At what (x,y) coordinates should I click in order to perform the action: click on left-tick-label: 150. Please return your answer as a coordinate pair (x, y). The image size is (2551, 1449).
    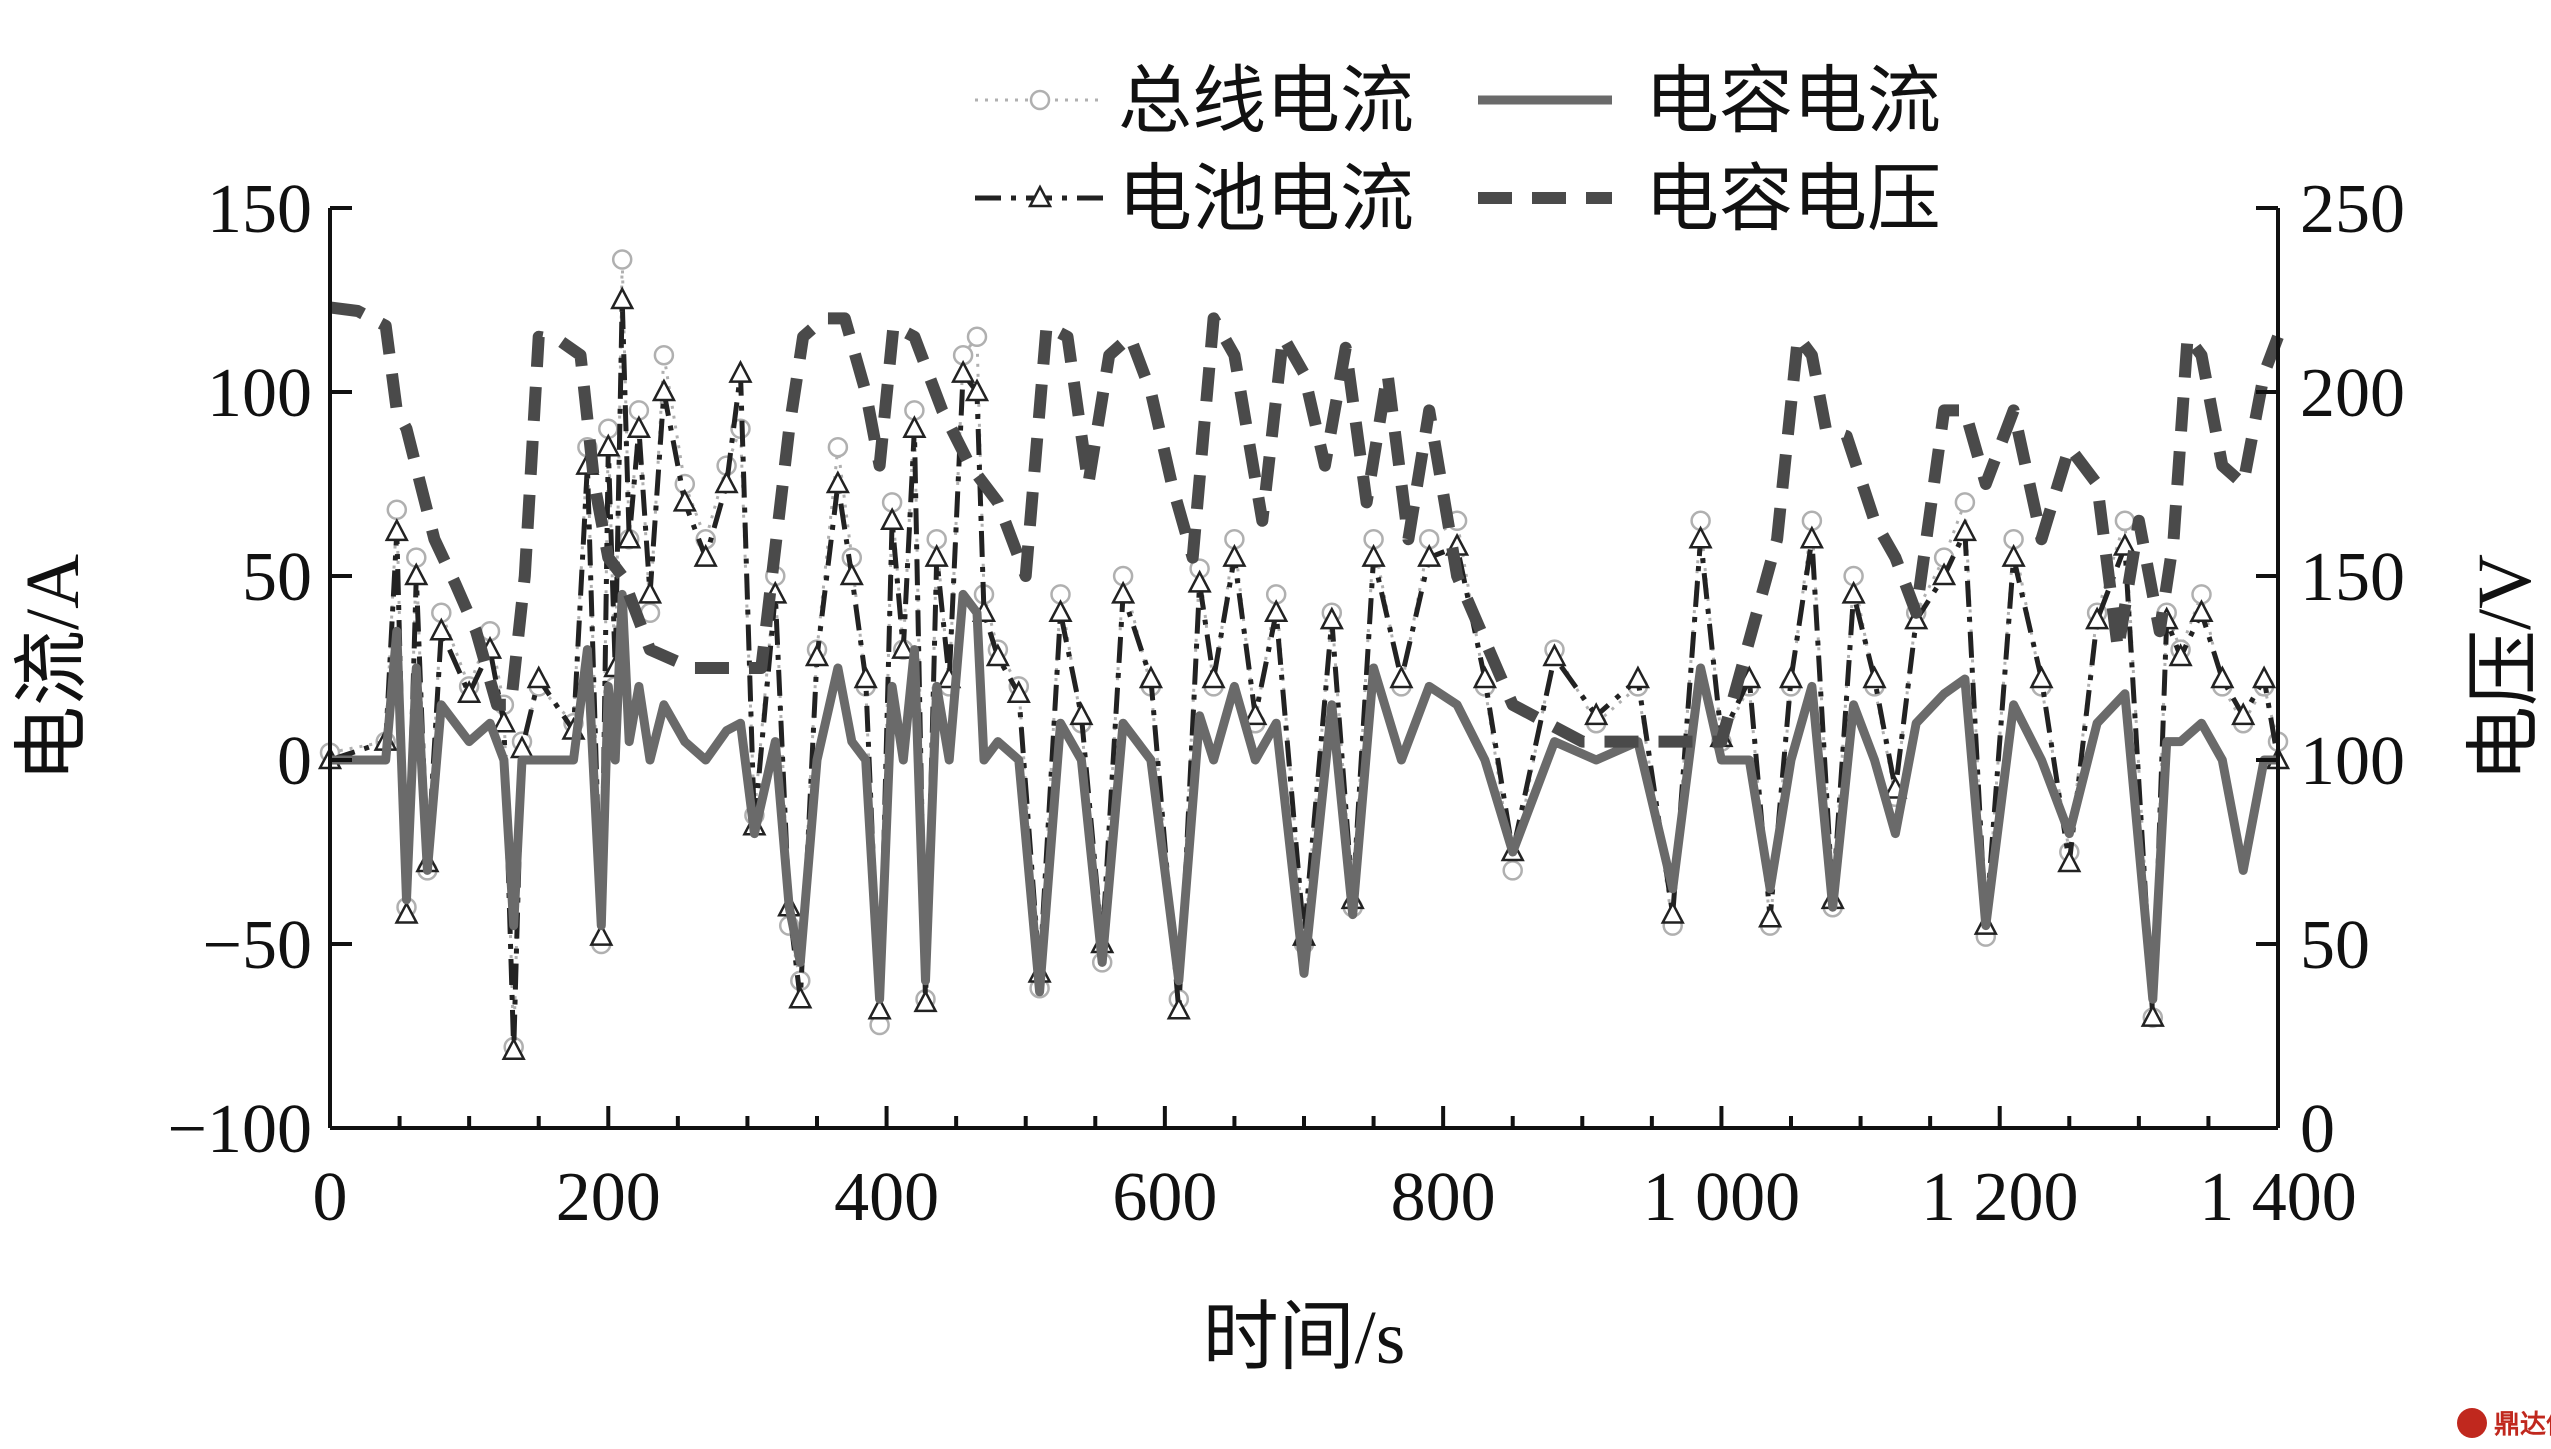
    Looking at the image, I should click on (259, 209).